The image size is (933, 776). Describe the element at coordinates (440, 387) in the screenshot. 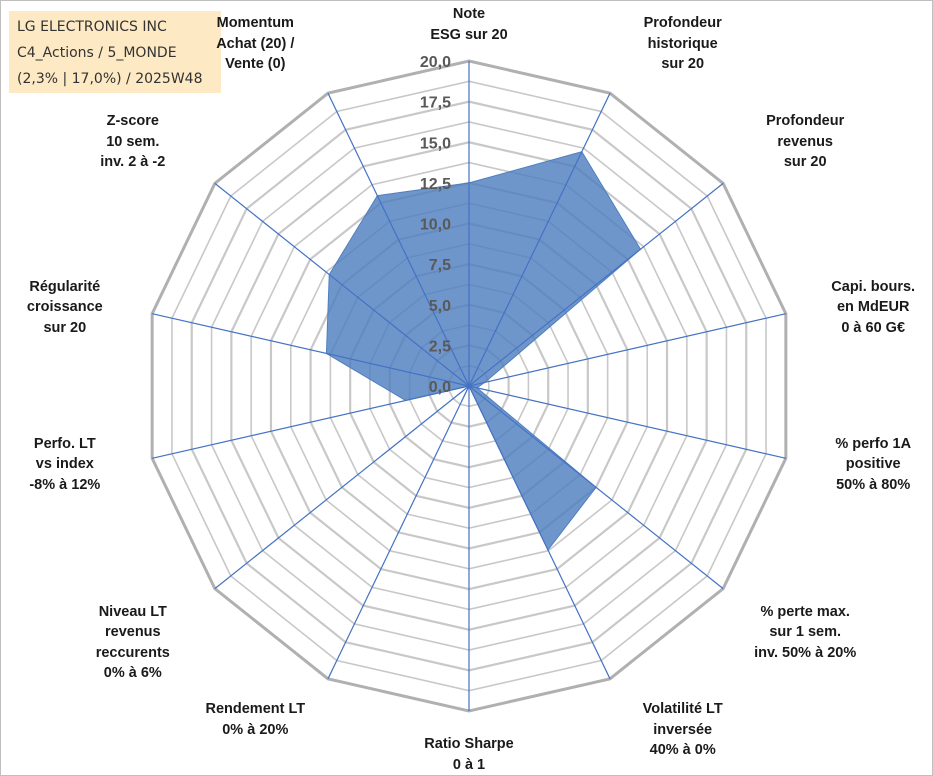

I see `tick-label-0: 0,0` at that location.